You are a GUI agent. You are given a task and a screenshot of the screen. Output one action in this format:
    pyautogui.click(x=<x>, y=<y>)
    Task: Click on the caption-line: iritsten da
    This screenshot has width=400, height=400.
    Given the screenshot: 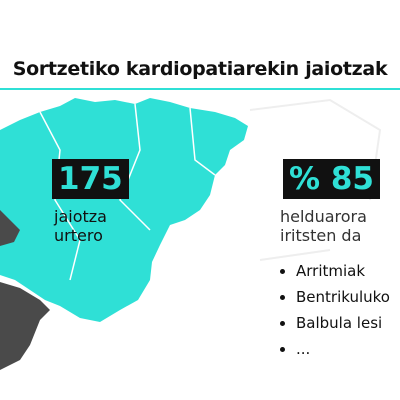 What is the action you would take?
    pyautogui.click(x=321, y=235)
    